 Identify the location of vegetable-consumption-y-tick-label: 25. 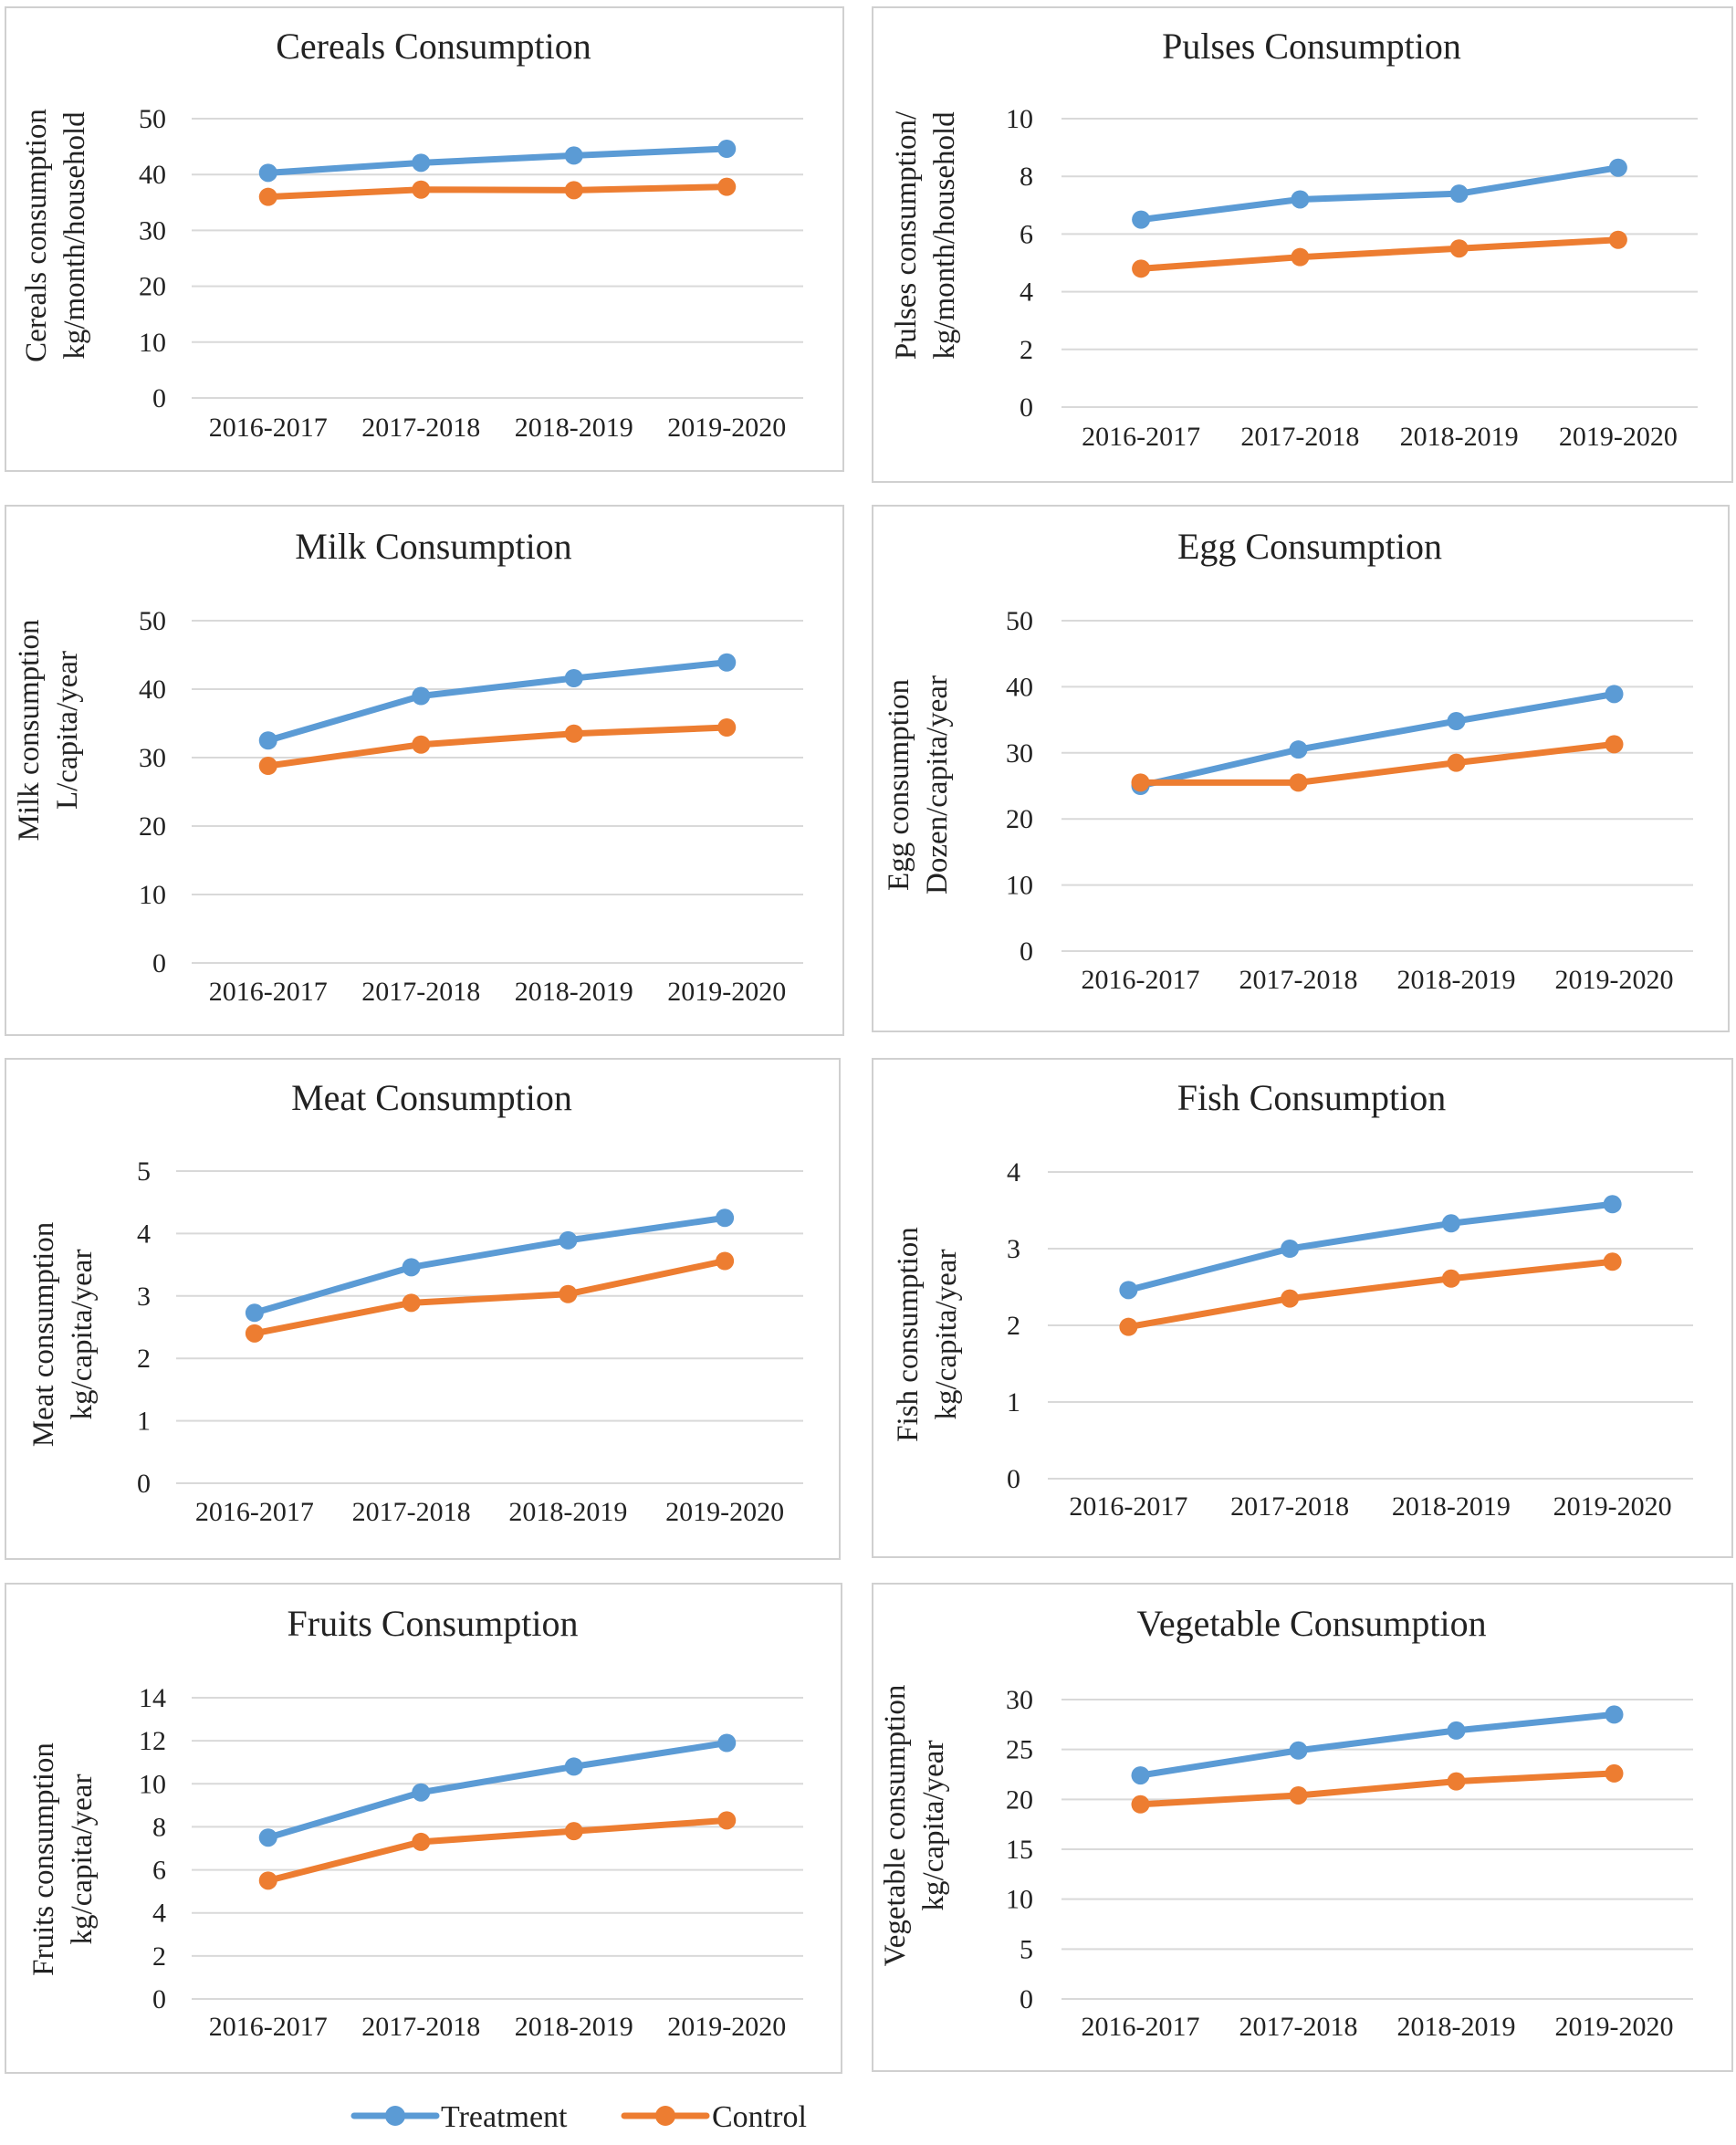
(1019, 1750).